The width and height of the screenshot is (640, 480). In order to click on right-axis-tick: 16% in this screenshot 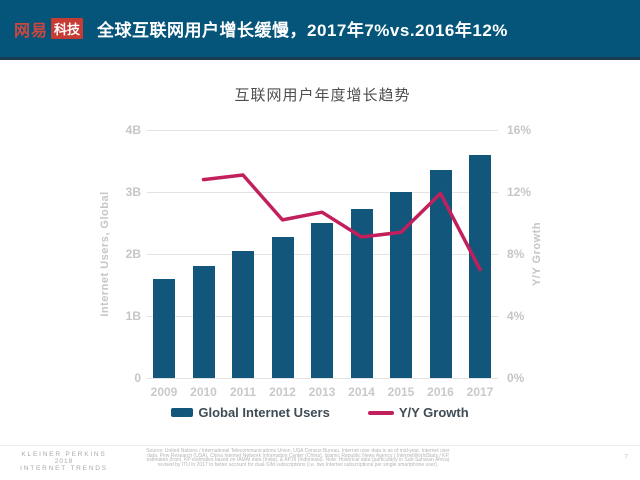, I will do `click(519, 130)`.